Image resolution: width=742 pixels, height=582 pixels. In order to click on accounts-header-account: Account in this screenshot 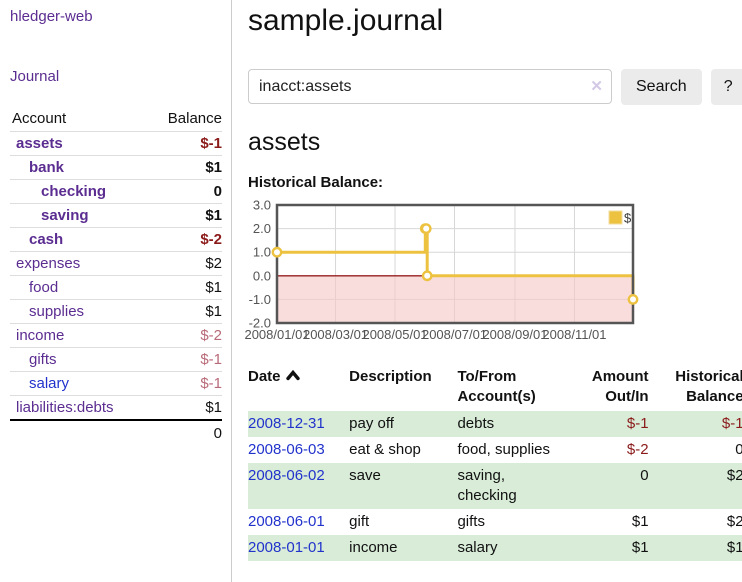, I will do `click(39, 118)`.